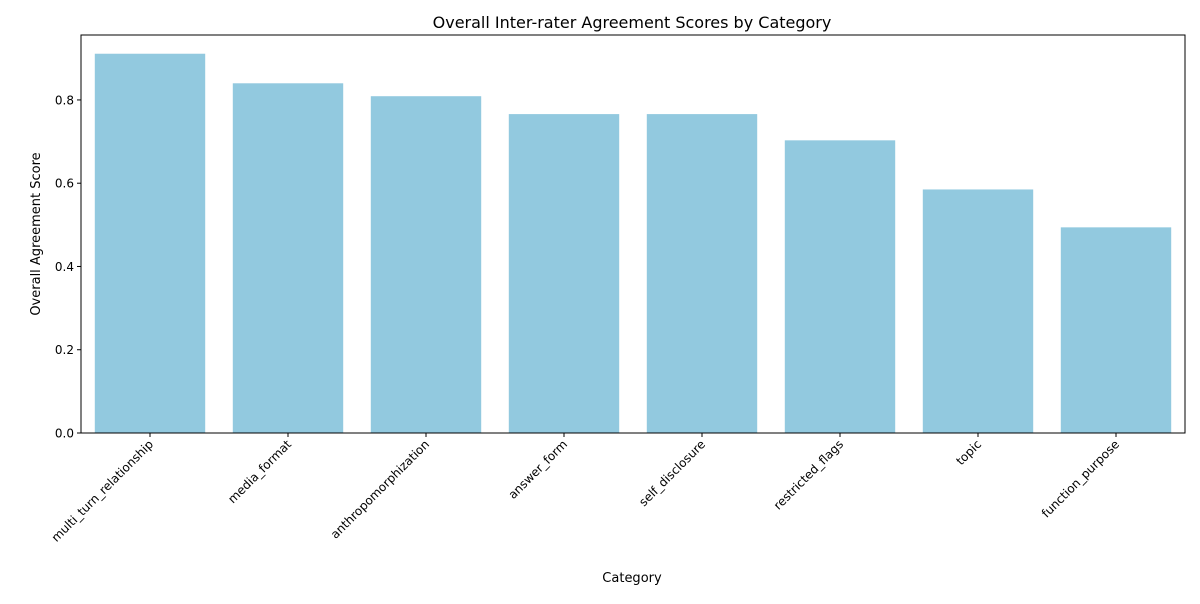 The image size is (1200, 604). What do you see at coordinates (64, 434) in the screenshot?
I see `y-tick-label: 0.0` at bounding box center [64, 434].